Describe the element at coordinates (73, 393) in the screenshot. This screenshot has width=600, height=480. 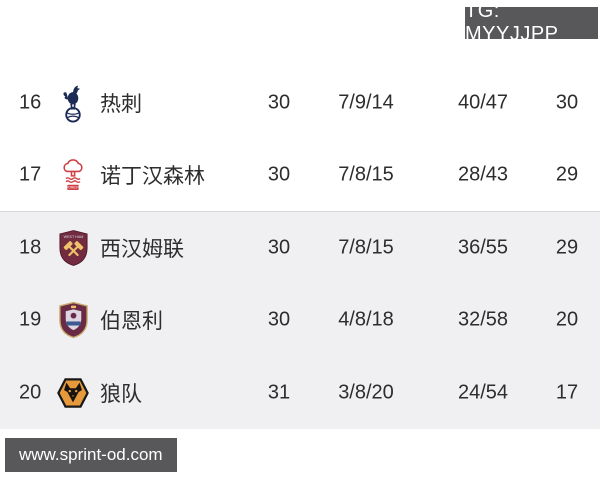
I see `wolves-crest-icon` at that location.